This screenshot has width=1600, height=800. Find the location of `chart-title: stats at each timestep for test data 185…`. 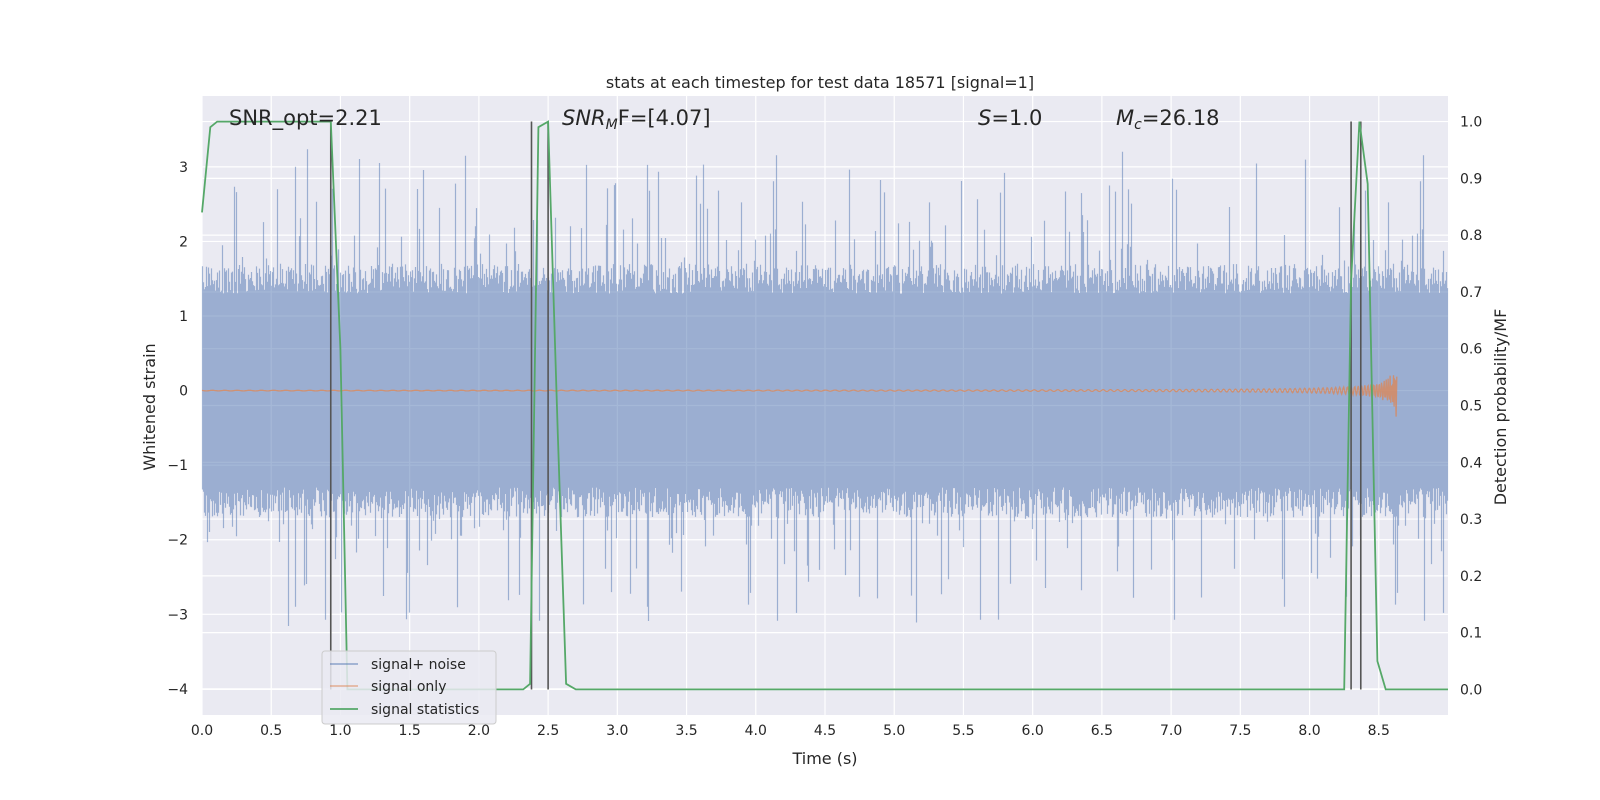

chart-title: stats at each timestep for test data 185… is located at coordinates (820, 82).